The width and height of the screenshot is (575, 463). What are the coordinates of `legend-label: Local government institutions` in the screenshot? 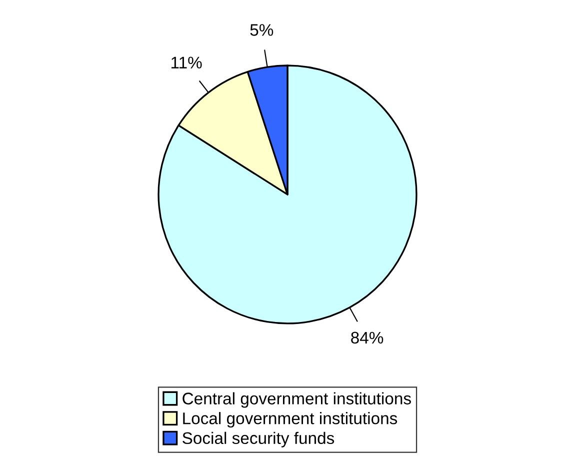 It's located at (290, 420).